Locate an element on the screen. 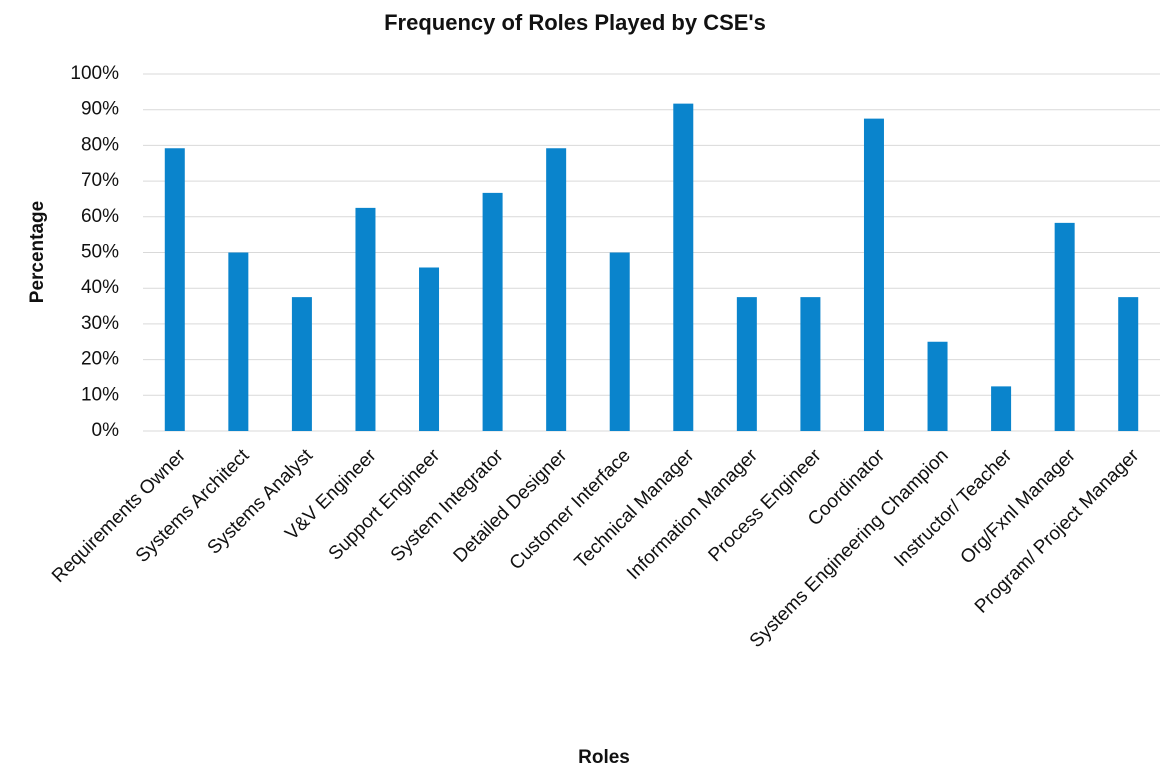 The height and width of the screenshot is (774, 1161). y-tick-label: 60% is located at coordinates (100, 216).